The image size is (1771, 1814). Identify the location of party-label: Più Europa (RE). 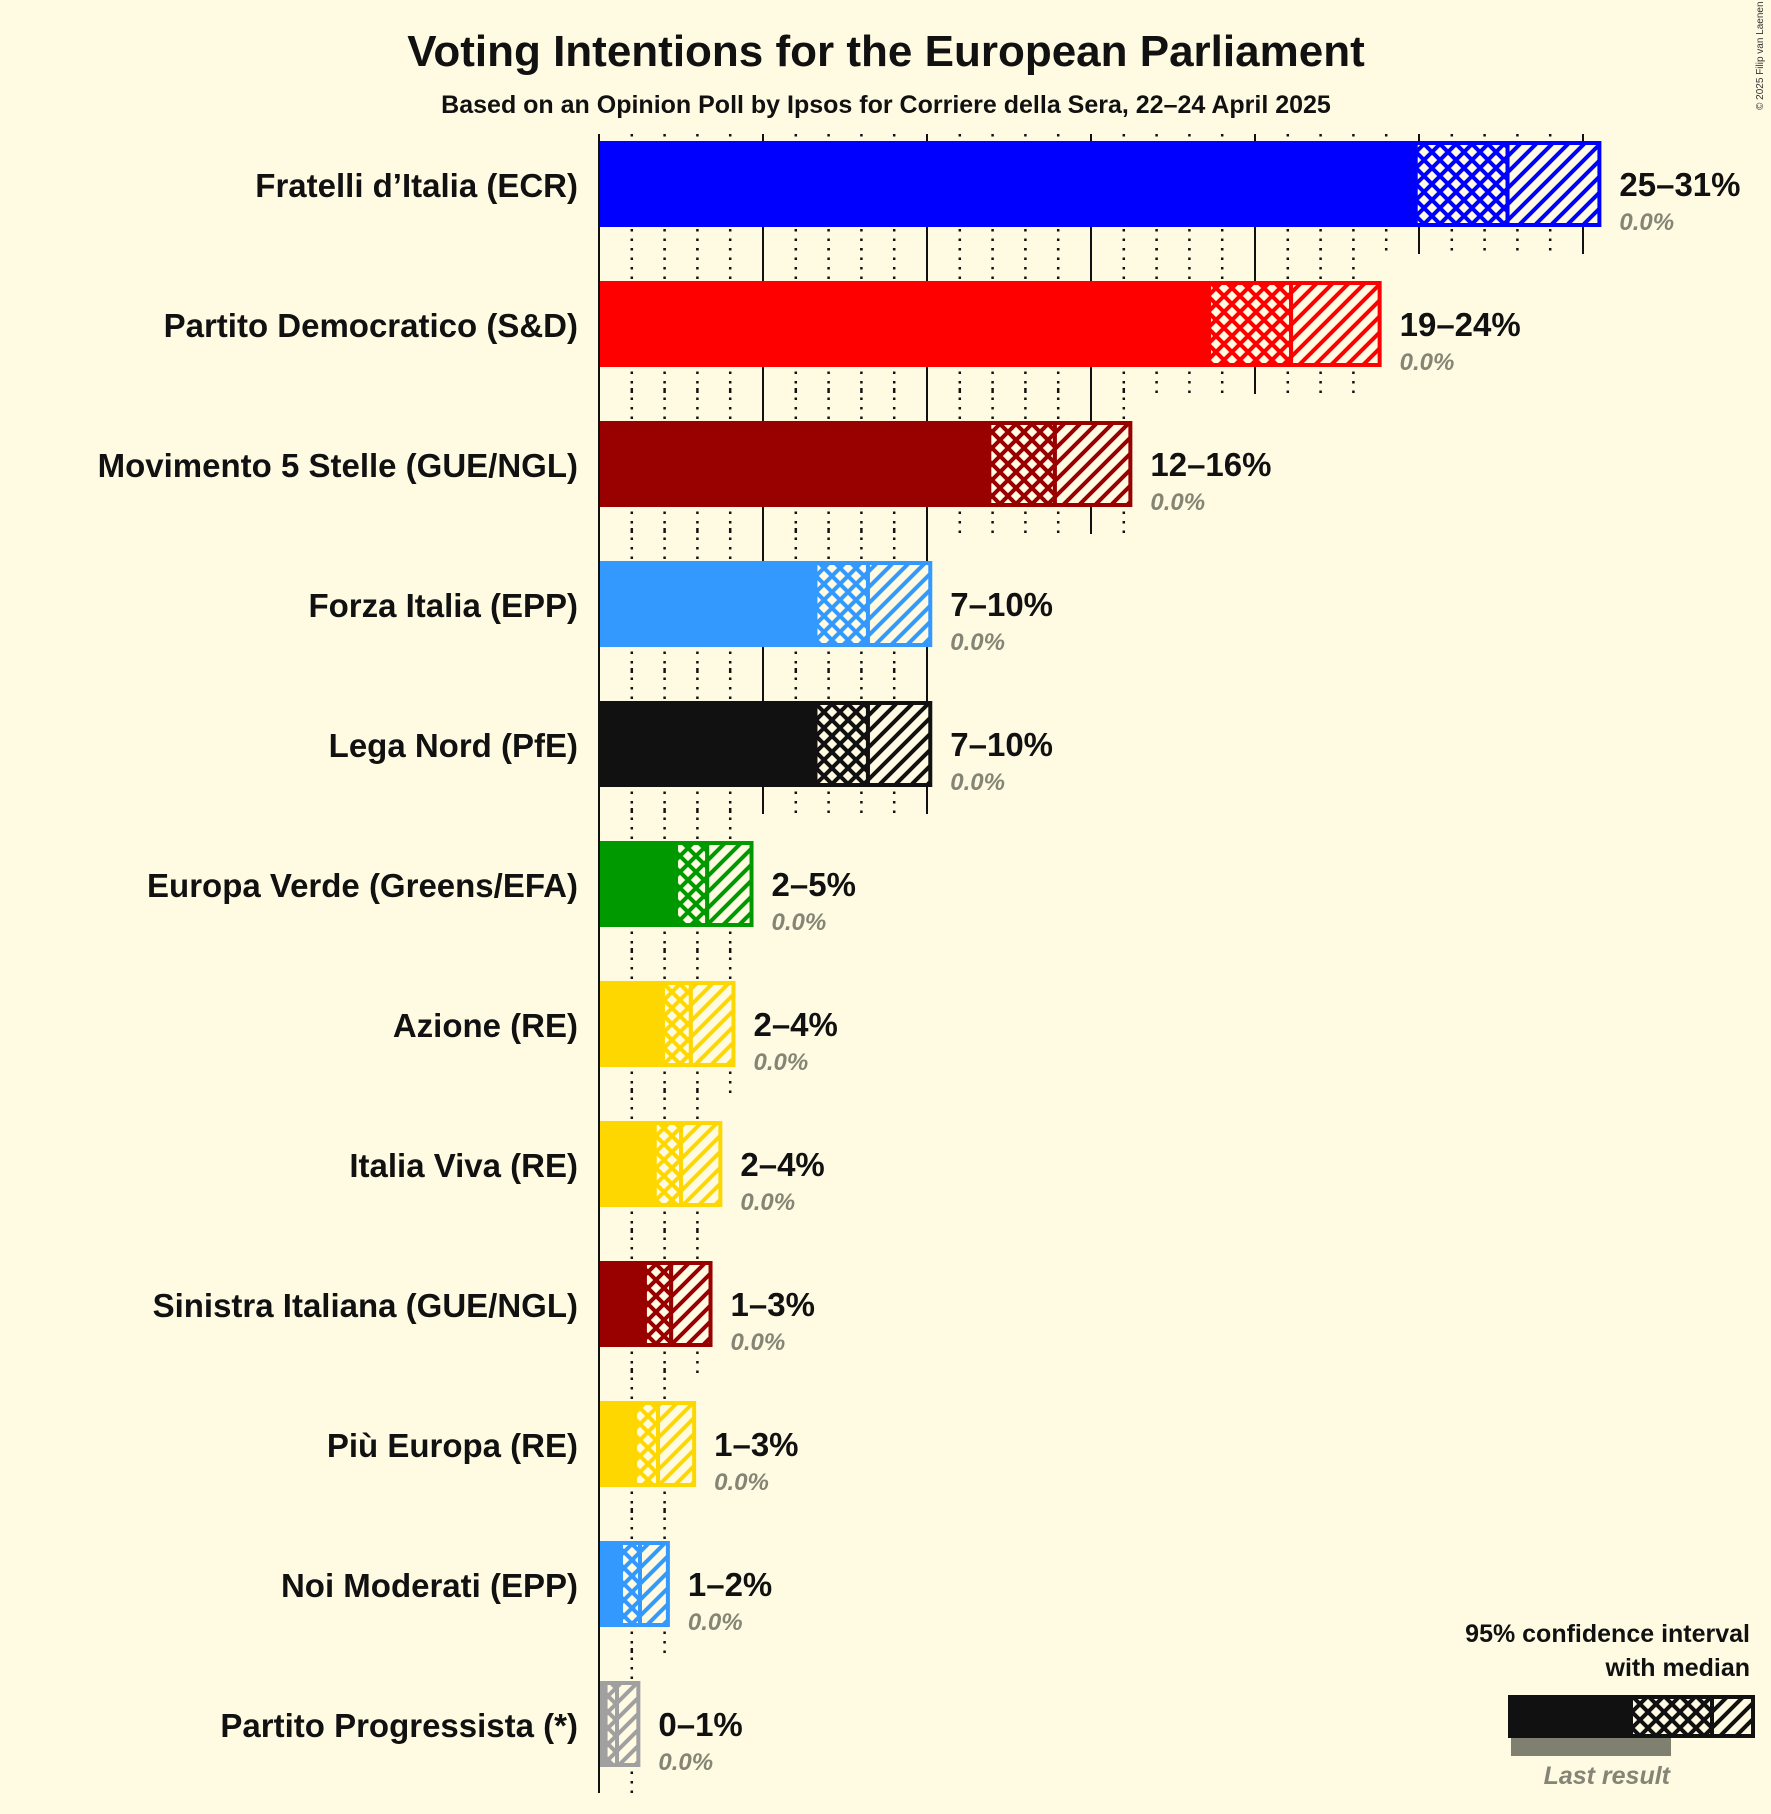
(452, 1445).